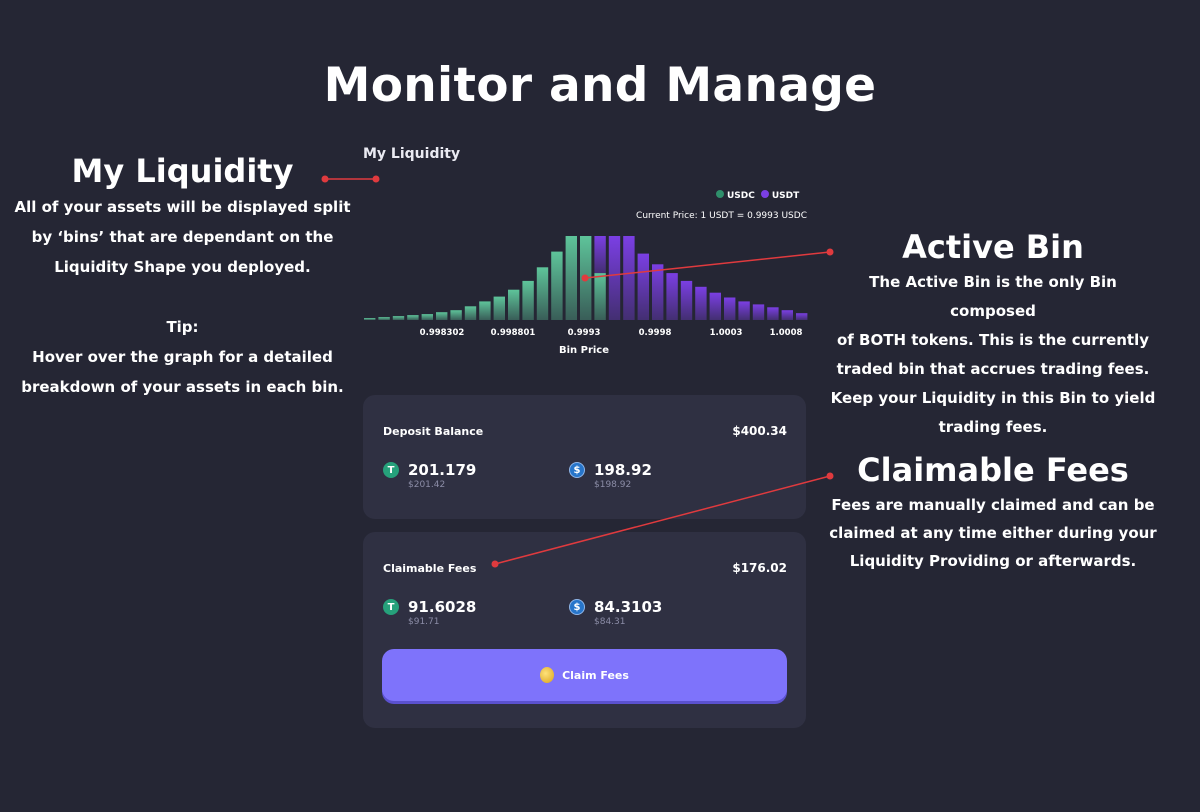  I want to click on current-price: Current Price: 1 USDT = 0.9993 USDC, so click(721, 216).